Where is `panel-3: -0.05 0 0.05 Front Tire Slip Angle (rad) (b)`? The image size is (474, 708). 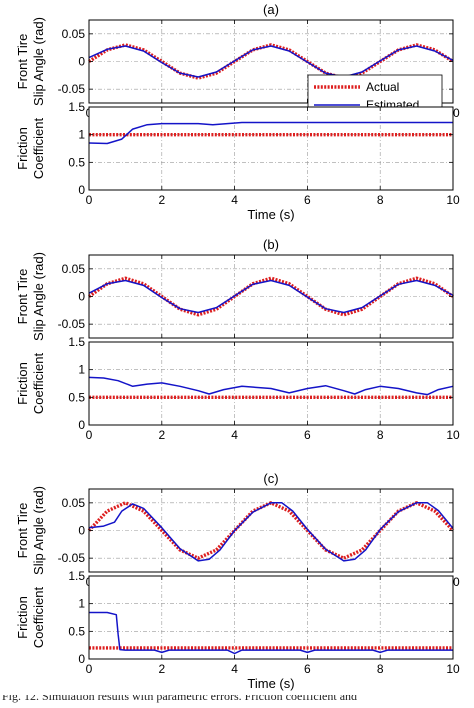
panel-3: -0.05 0 0.05 Front Tire Slip Angle (rad) (b) is located at coordinates (234, 289).